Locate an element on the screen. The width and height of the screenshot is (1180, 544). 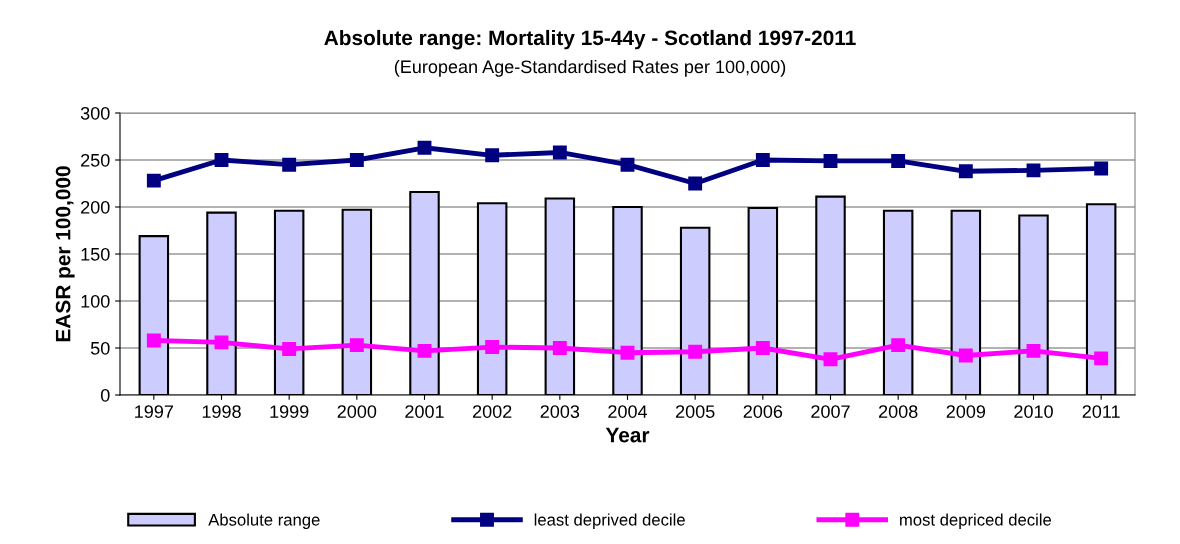
x-tick-label: 1997 is located at coordinates (154, 411).